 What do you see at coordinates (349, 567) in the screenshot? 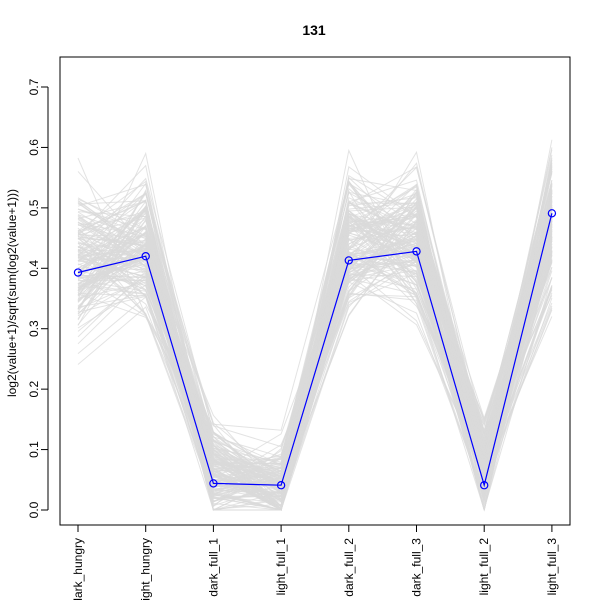
I see `x-tick-label: dark_full_2` at bounding box center [349, 567].